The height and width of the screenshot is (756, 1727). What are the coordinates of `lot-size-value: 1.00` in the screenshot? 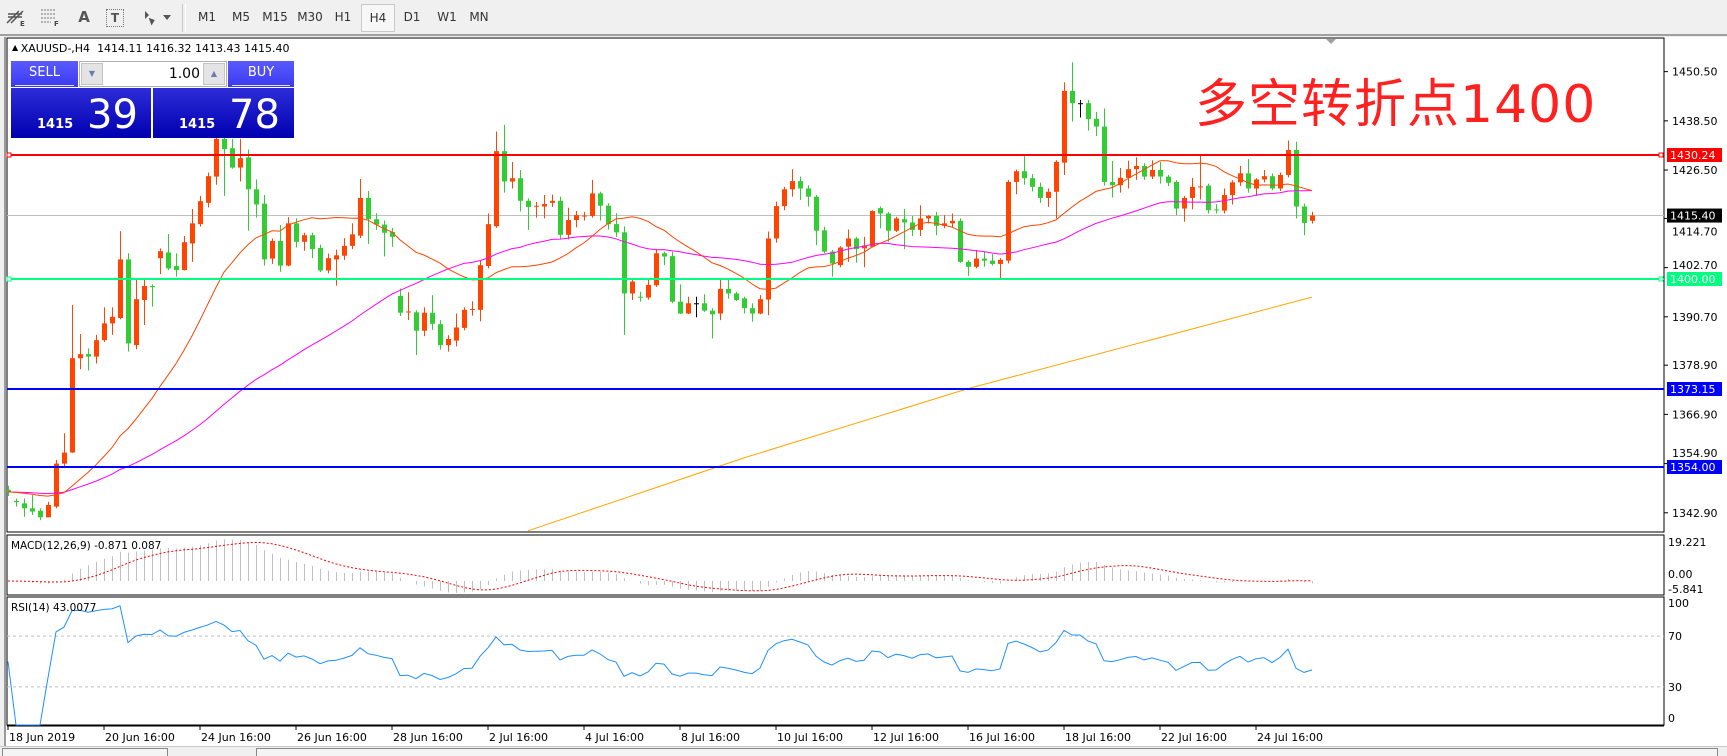 It's located at (184, 74).